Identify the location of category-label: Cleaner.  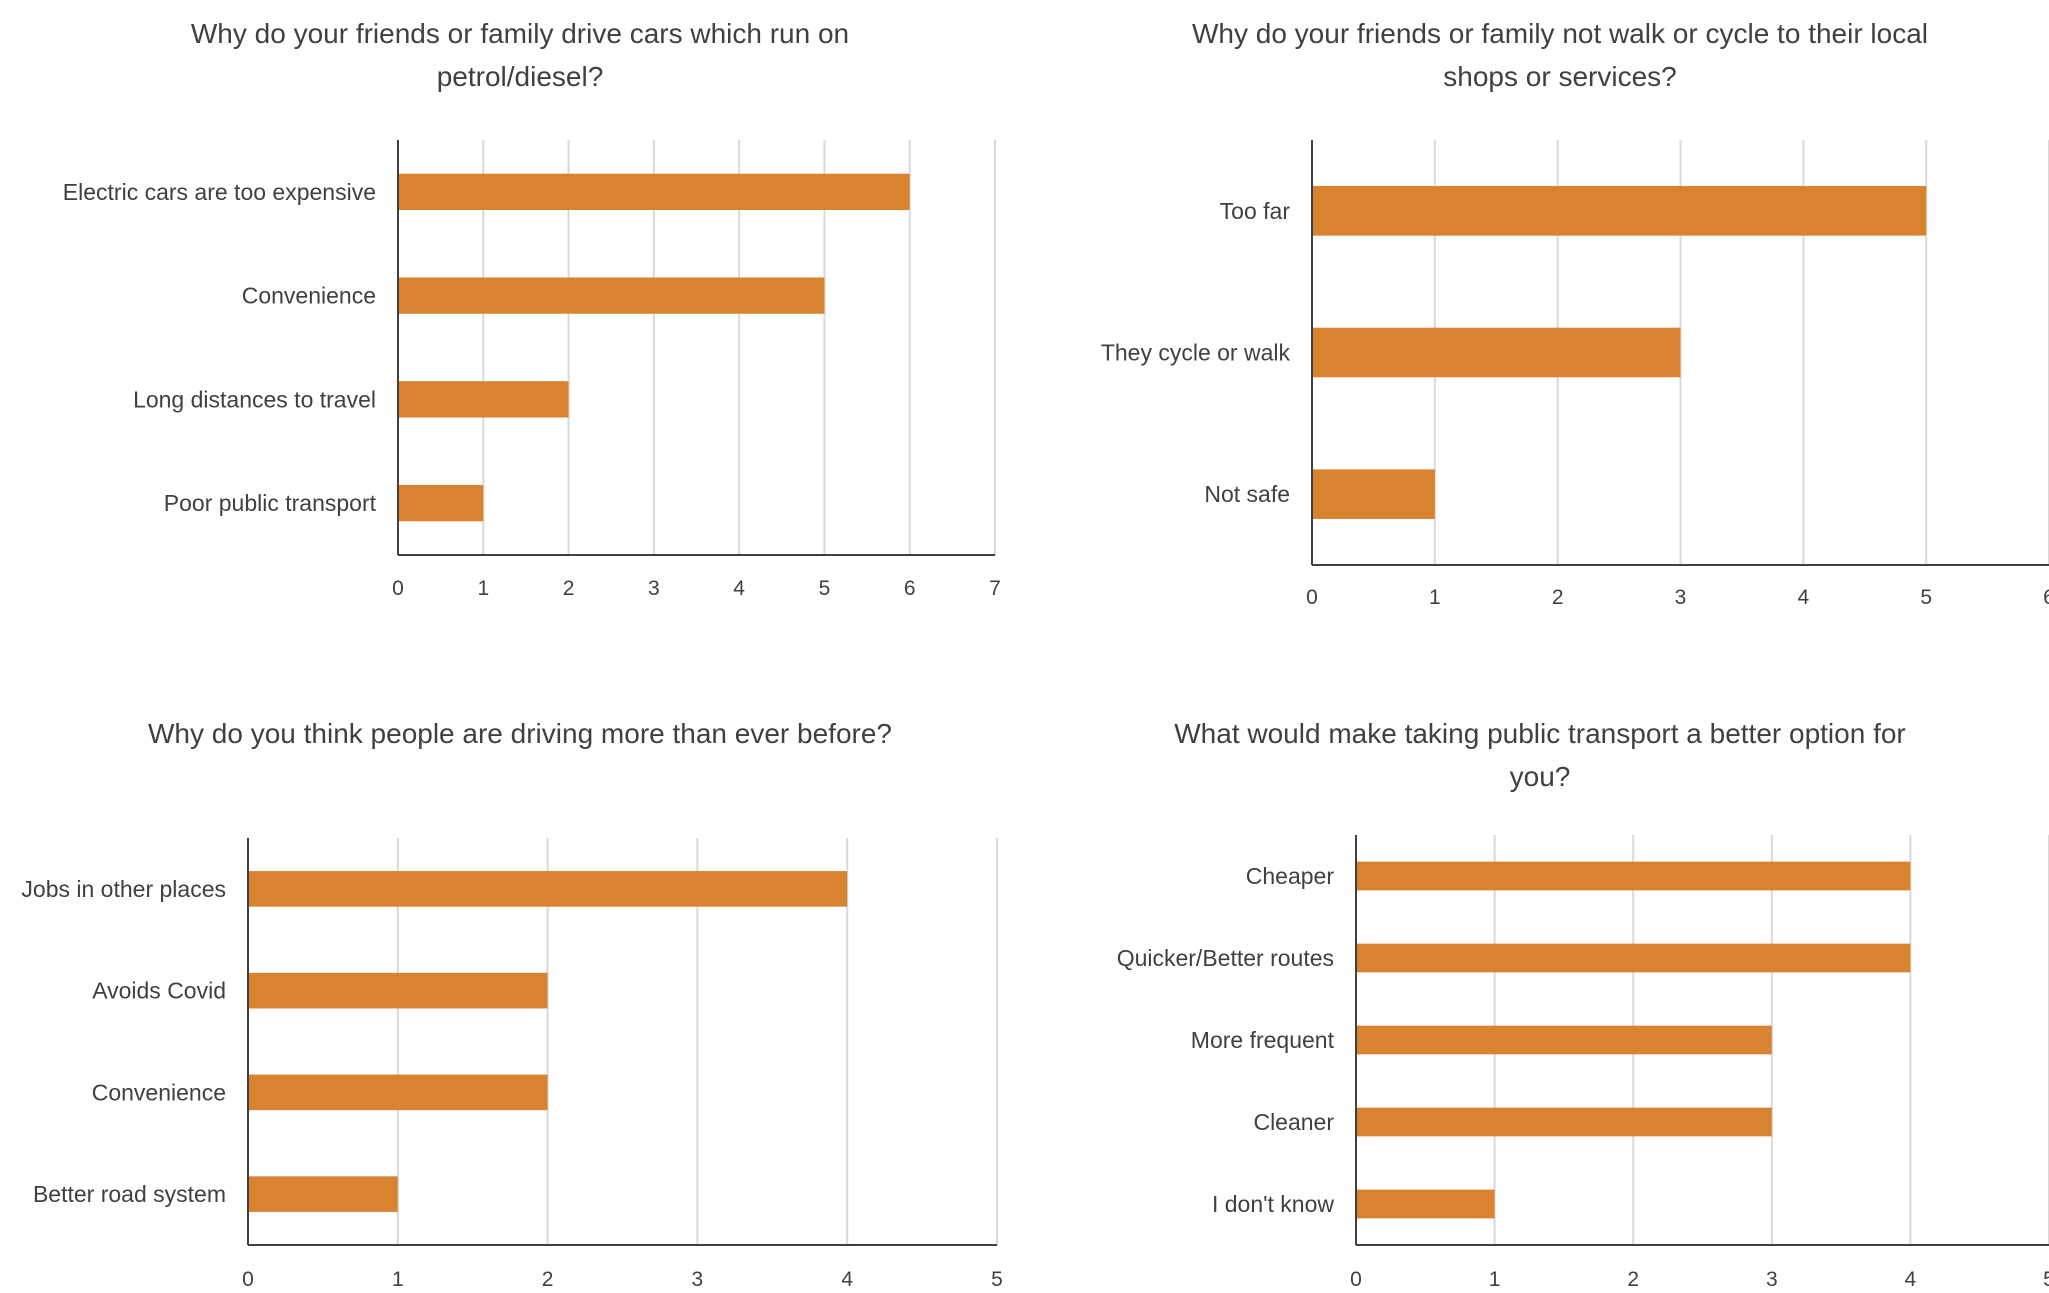
(1293, 1122).